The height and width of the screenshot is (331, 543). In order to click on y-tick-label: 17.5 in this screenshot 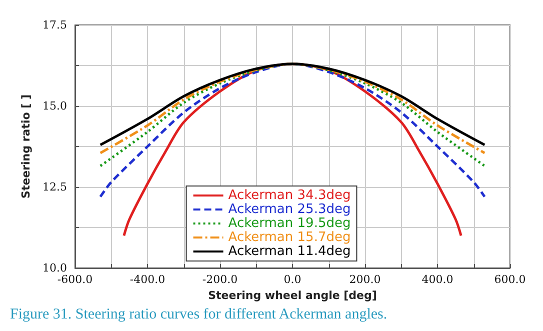, I will do `click(54, 25)`.